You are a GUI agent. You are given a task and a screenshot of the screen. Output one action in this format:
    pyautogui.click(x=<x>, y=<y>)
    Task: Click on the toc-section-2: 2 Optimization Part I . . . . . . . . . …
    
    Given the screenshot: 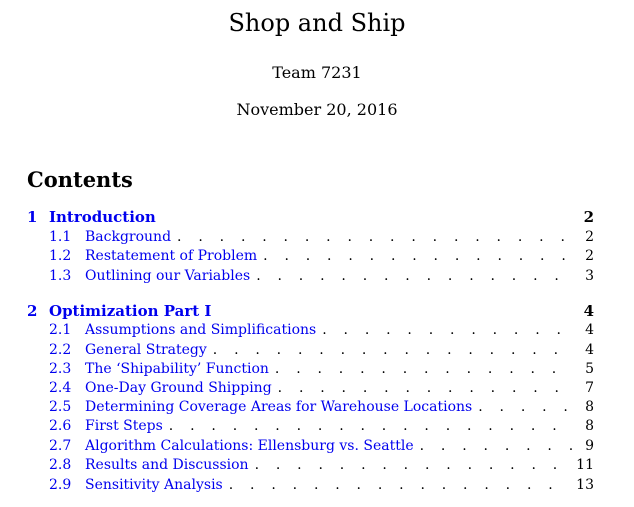 What is the action you would take?
    pyautogui.click(x=310, y=311)
    